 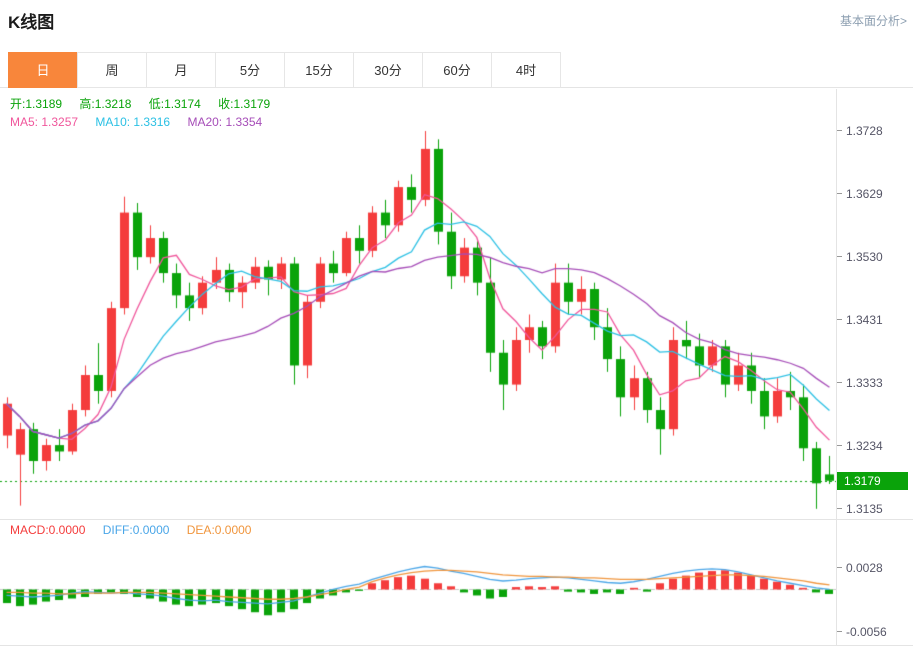 I want to click on price-axis-label-6: 1.3135, so click(x=860, y=508).